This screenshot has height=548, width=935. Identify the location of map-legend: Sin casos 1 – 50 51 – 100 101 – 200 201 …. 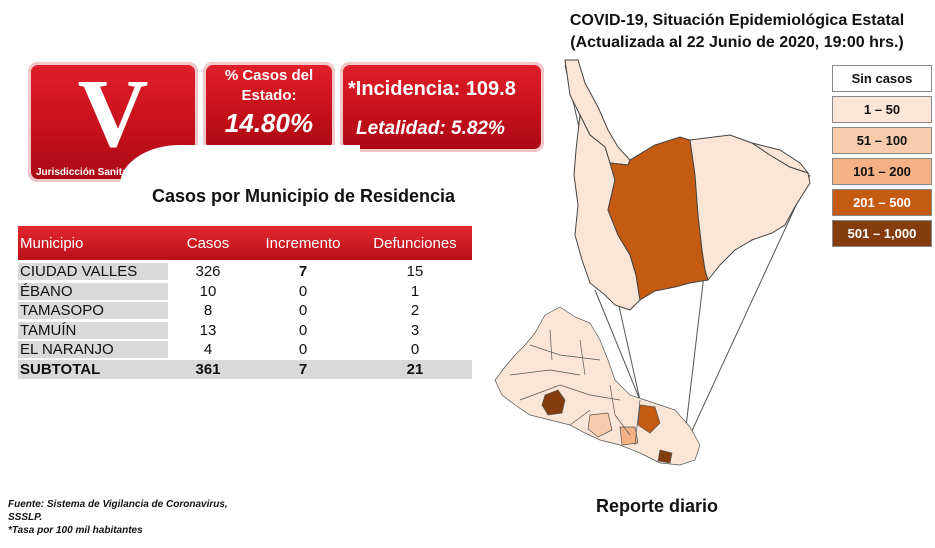
(882, 158).